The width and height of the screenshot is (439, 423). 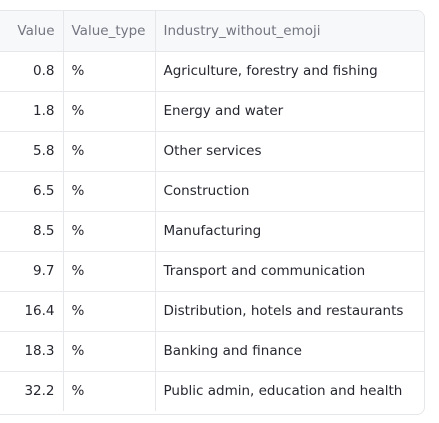 I want to click on cell-value: 0.8, so click(x=32, y=71).